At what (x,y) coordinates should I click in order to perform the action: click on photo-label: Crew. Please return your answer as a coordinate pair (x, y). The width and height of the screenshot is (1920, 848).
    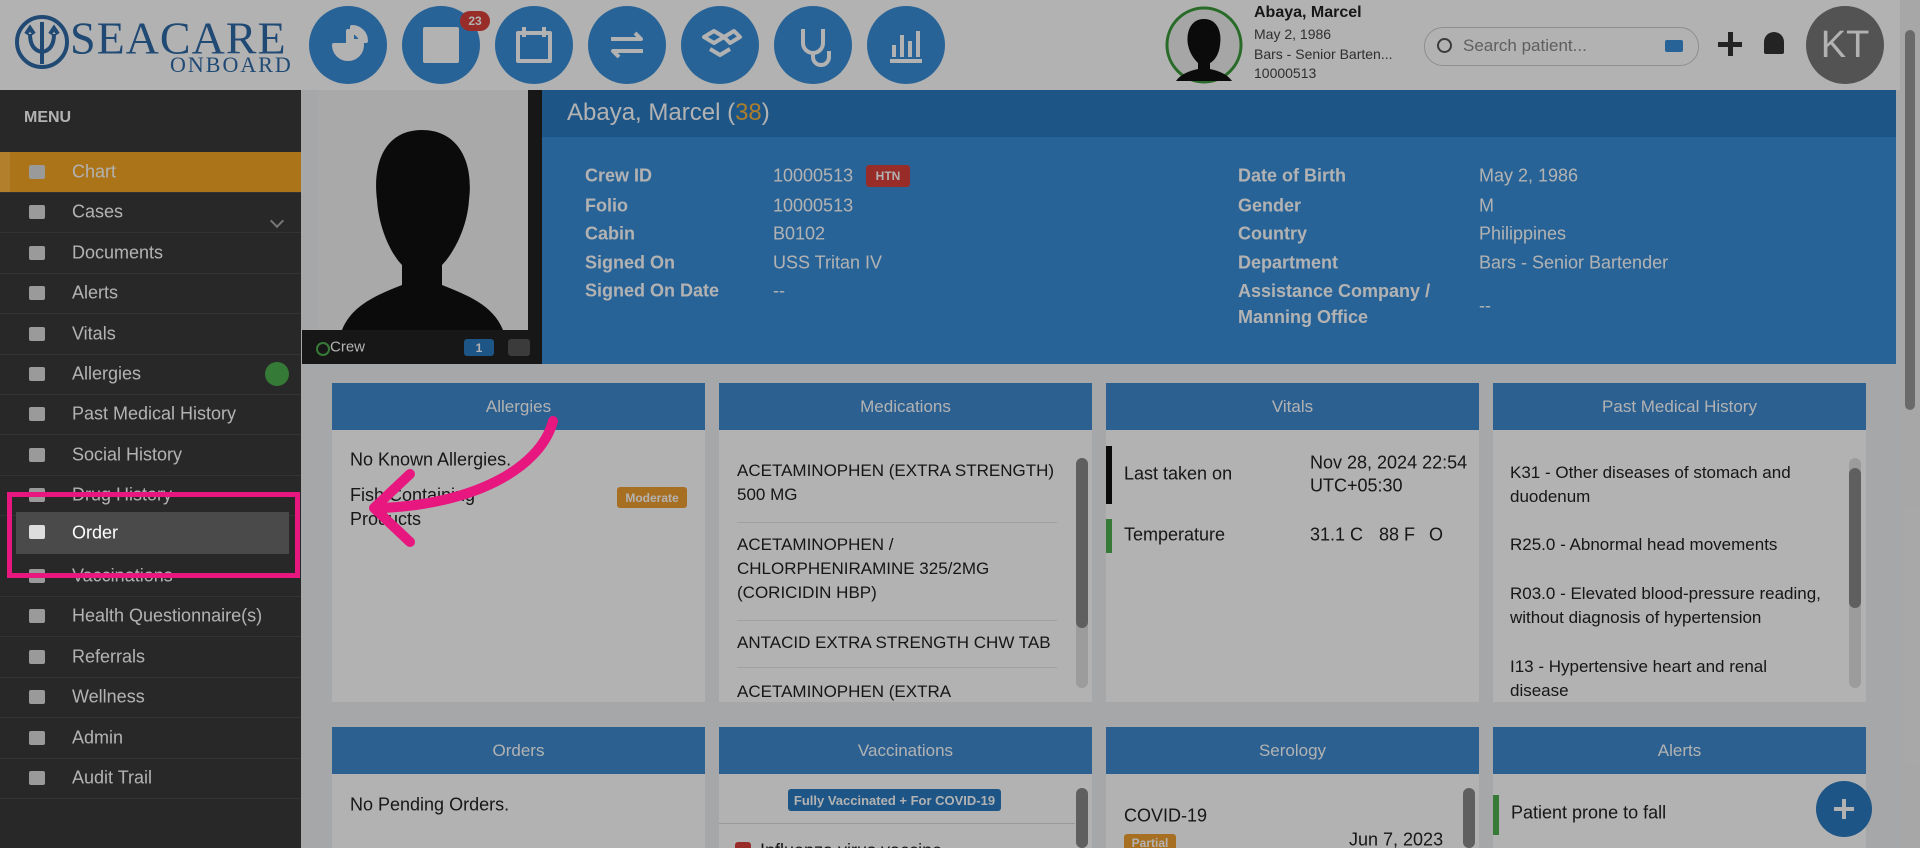
    Looking at the image, I should click on (348, 347).